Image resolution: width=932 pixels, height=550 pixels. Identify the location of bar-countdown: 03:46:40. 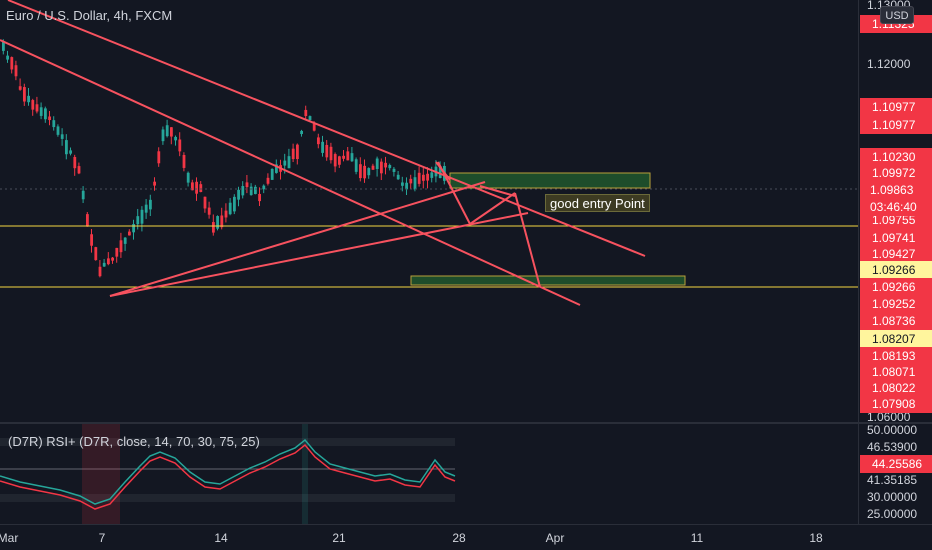
(893, 207).